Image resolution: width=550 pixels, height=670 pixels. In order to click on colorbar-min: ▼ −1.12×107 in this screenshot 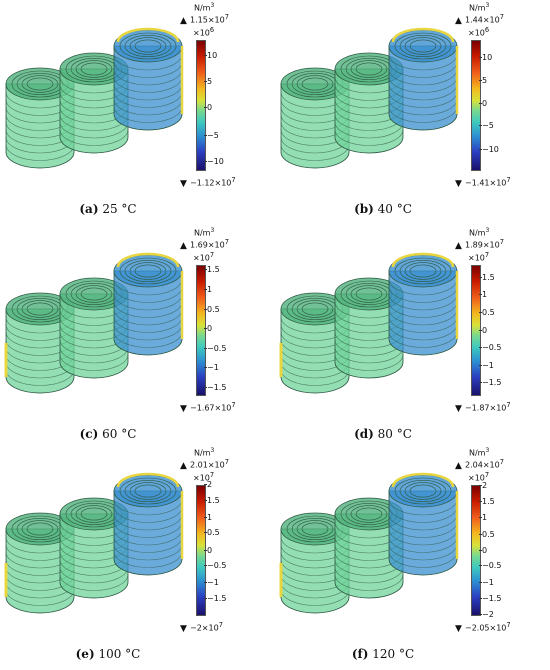, I will do `click(208, 182)`.